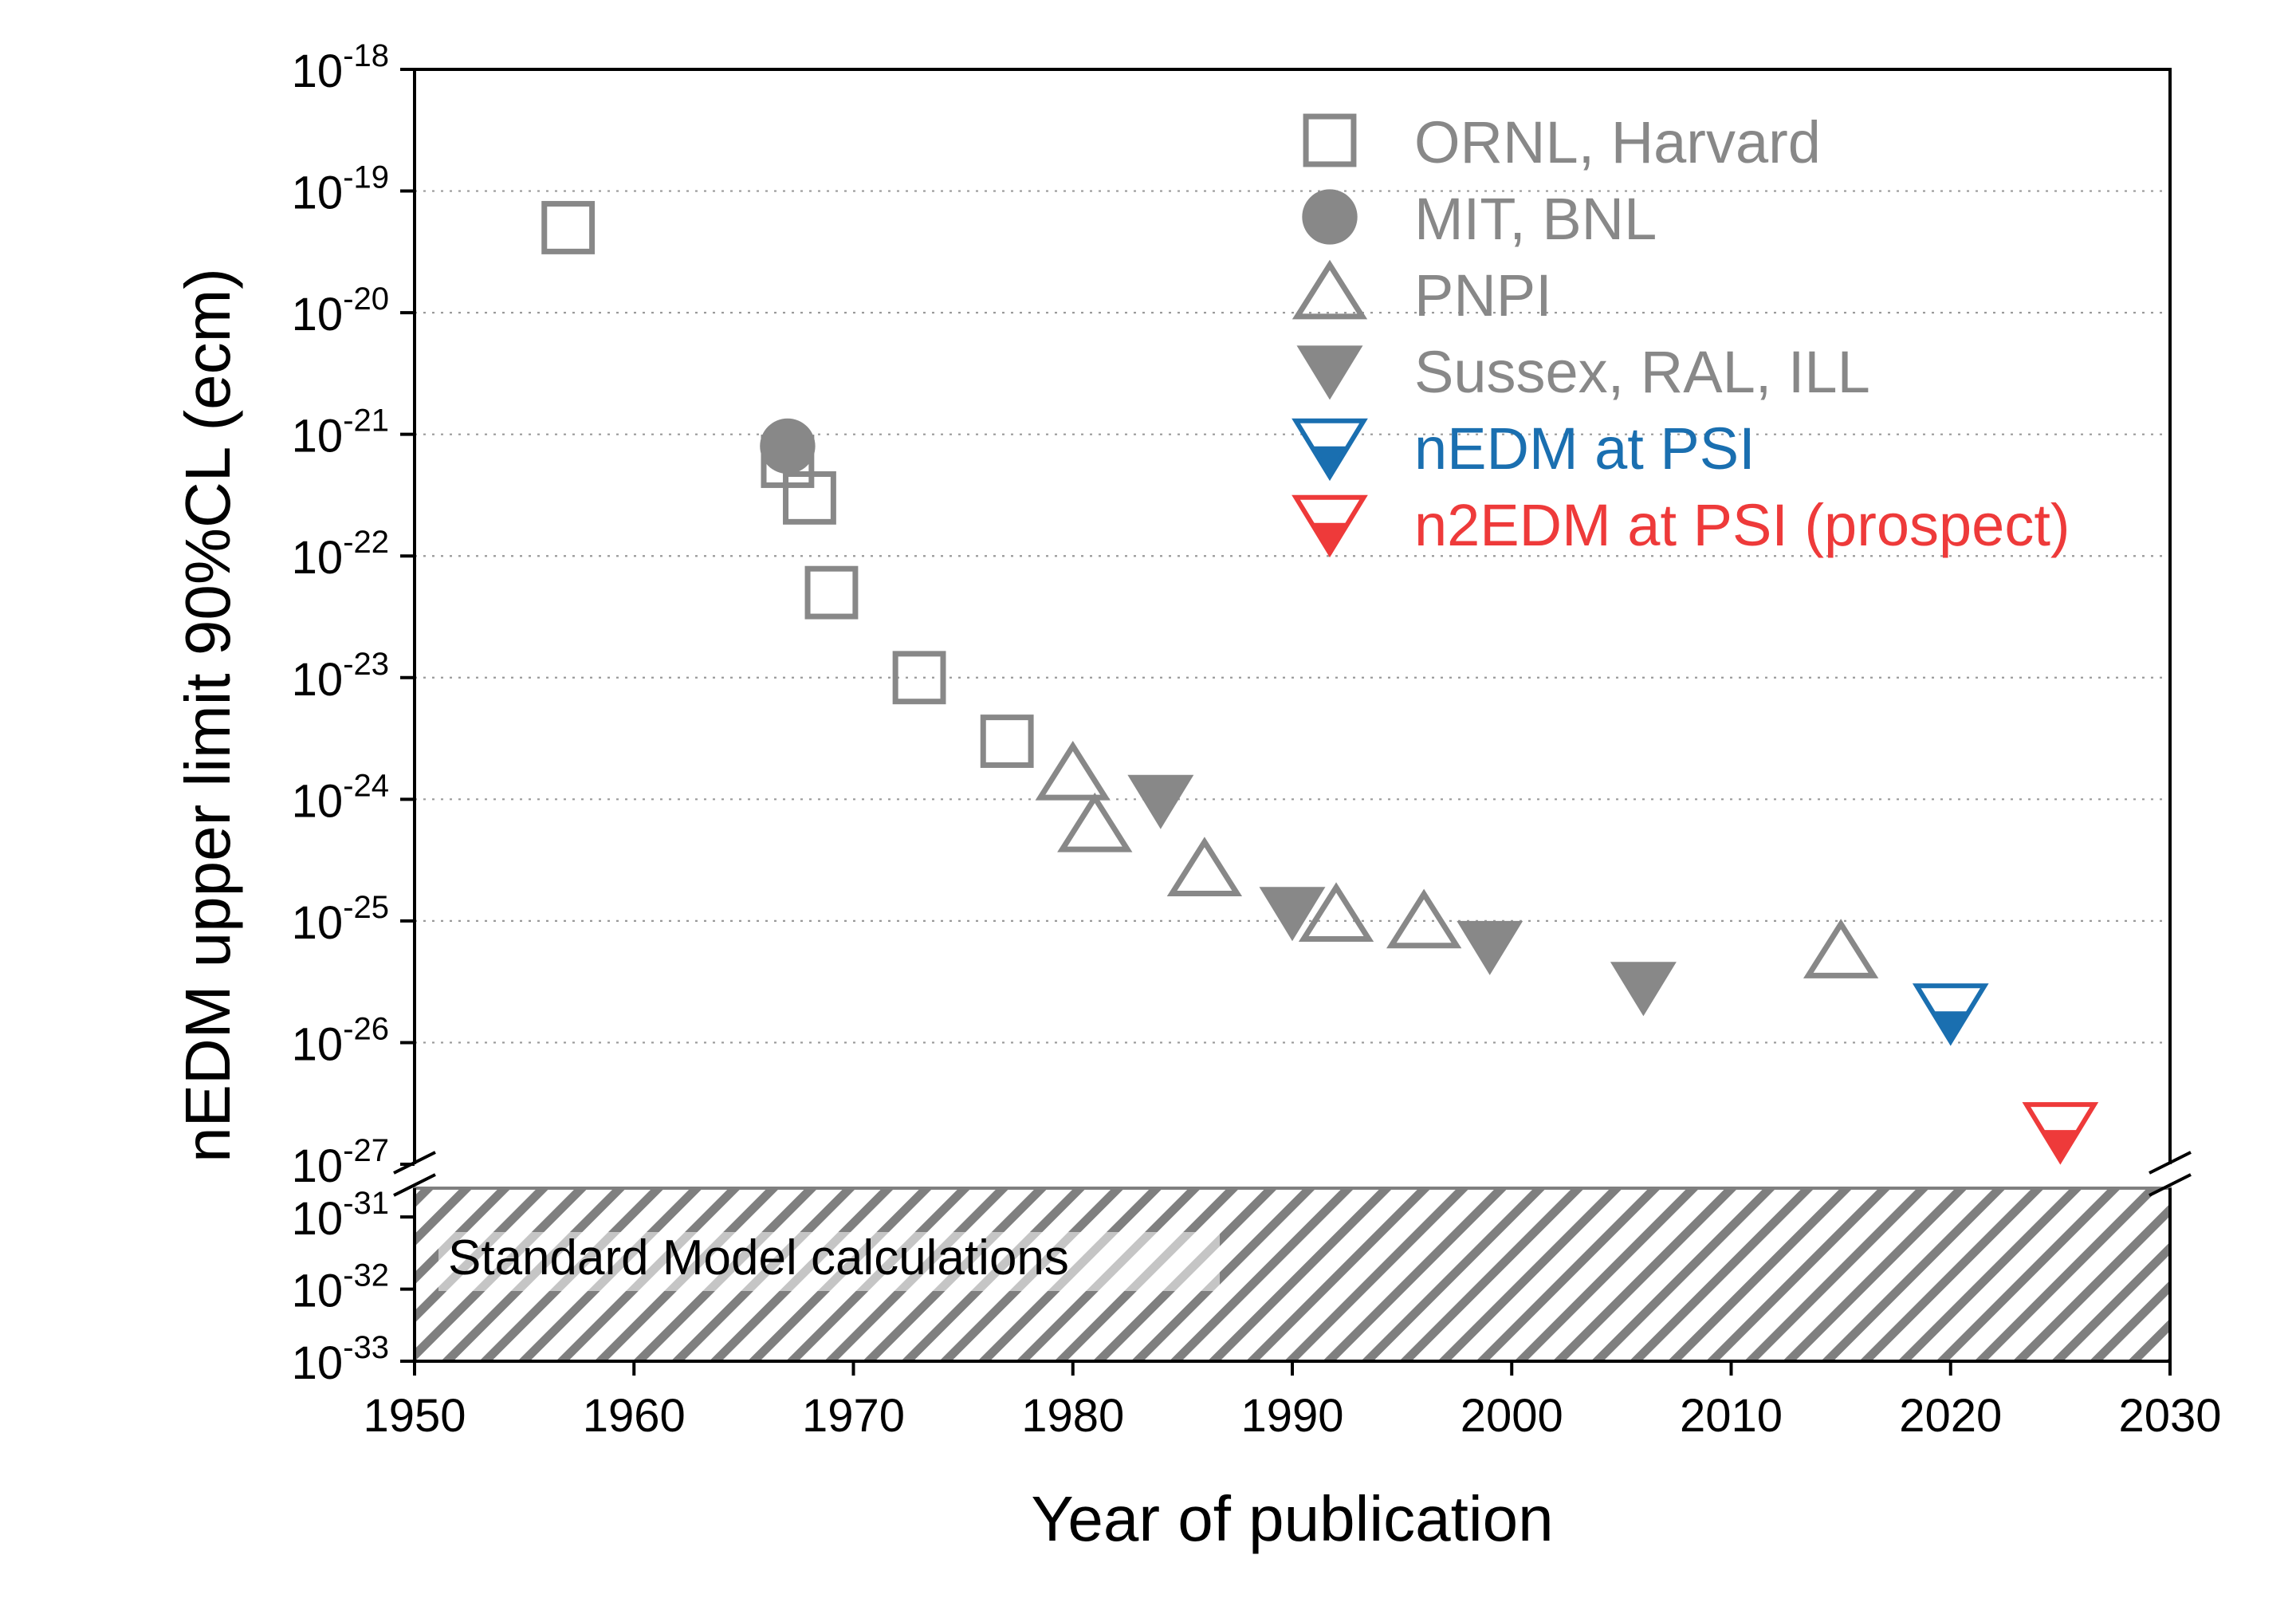 The width and height of the screenshot is (2296, 1610). What do you see at coordinates (414, 1185) in the screenshot?
I see `axis-break-left-bottom` at bounding box center [414, 1185].